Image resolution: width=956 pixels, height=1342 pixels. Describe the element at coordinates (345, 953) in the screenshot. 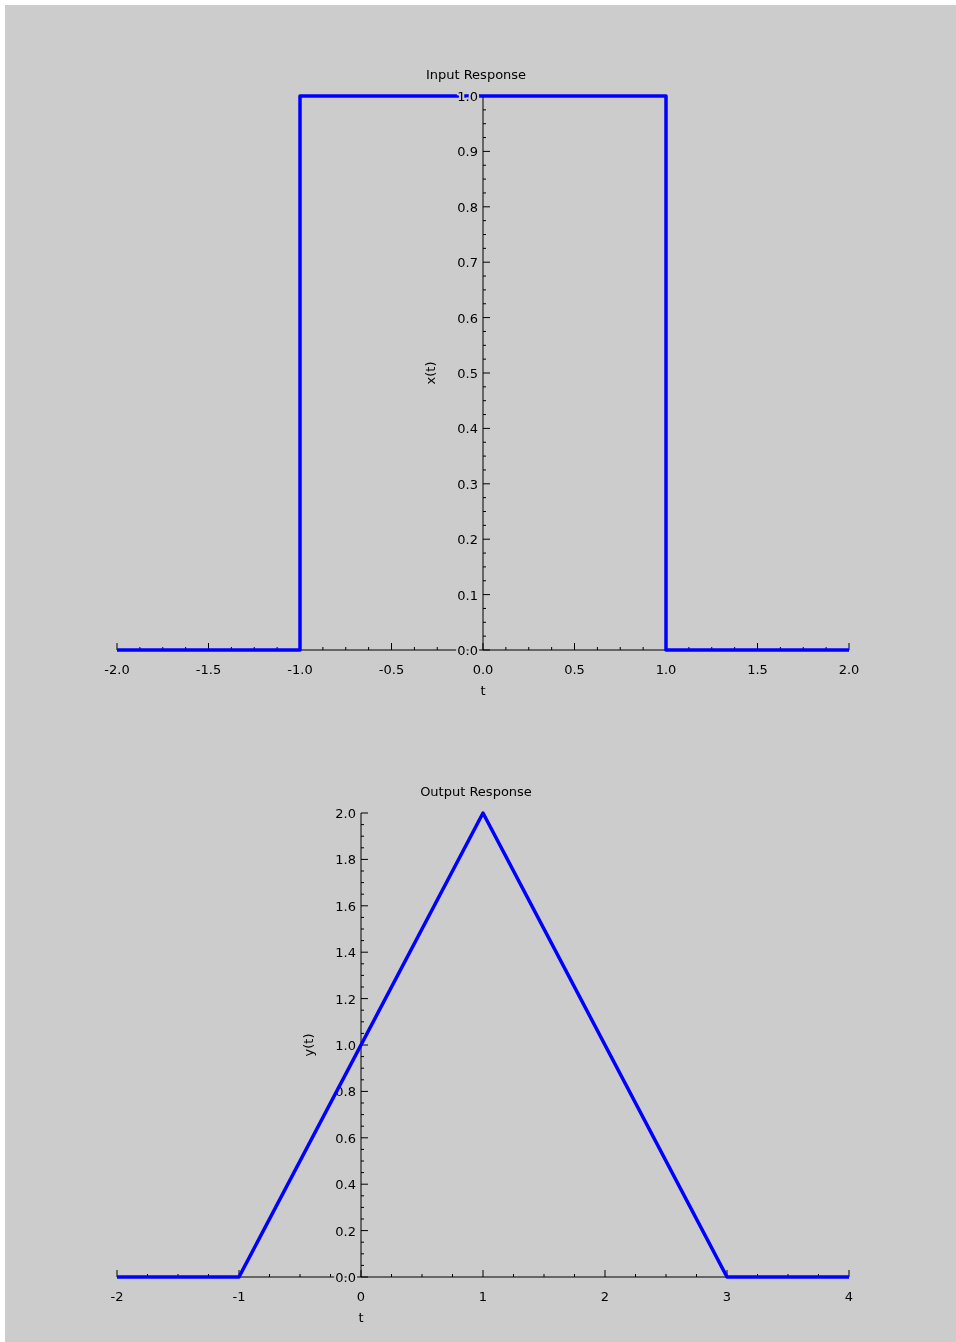

I see `y-tick-label: 1.4` at that location.